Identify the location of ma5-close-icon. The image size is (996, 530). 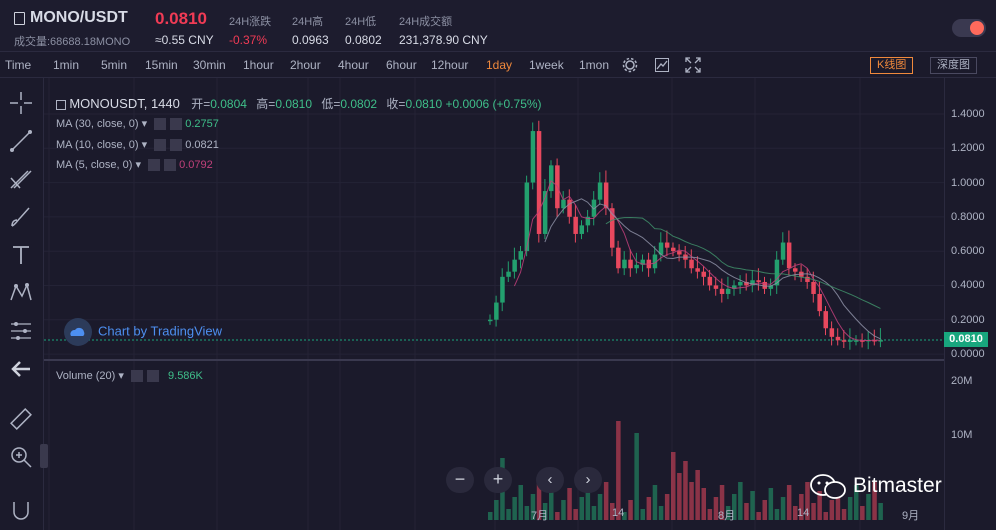
(170, 165).